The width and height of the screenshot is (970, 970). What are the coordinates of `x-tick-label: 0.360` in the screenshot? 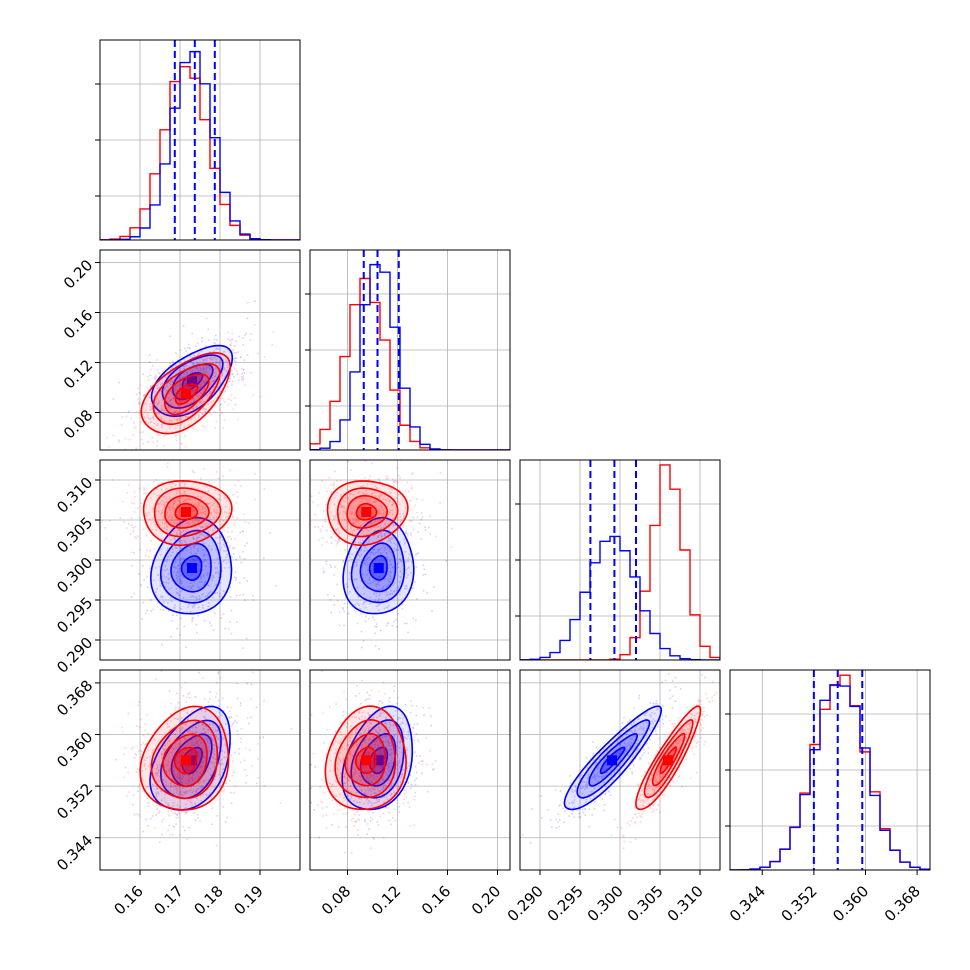 It's located at (850, 903).